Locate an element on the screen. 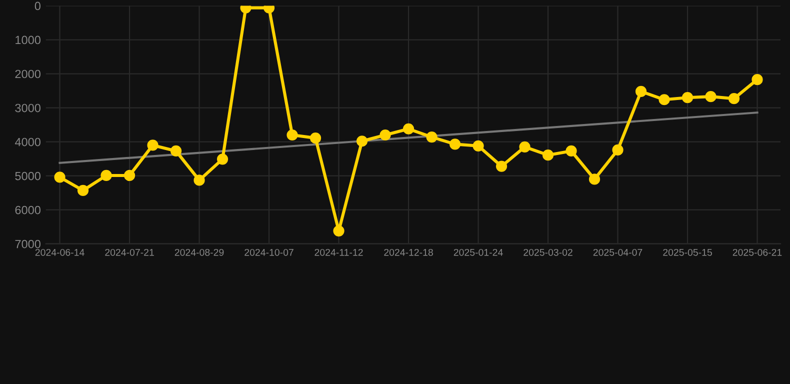 The height and width of the screenshot is (384, 790). y-tick-label: 1000 is located at coordinates (28, 40).